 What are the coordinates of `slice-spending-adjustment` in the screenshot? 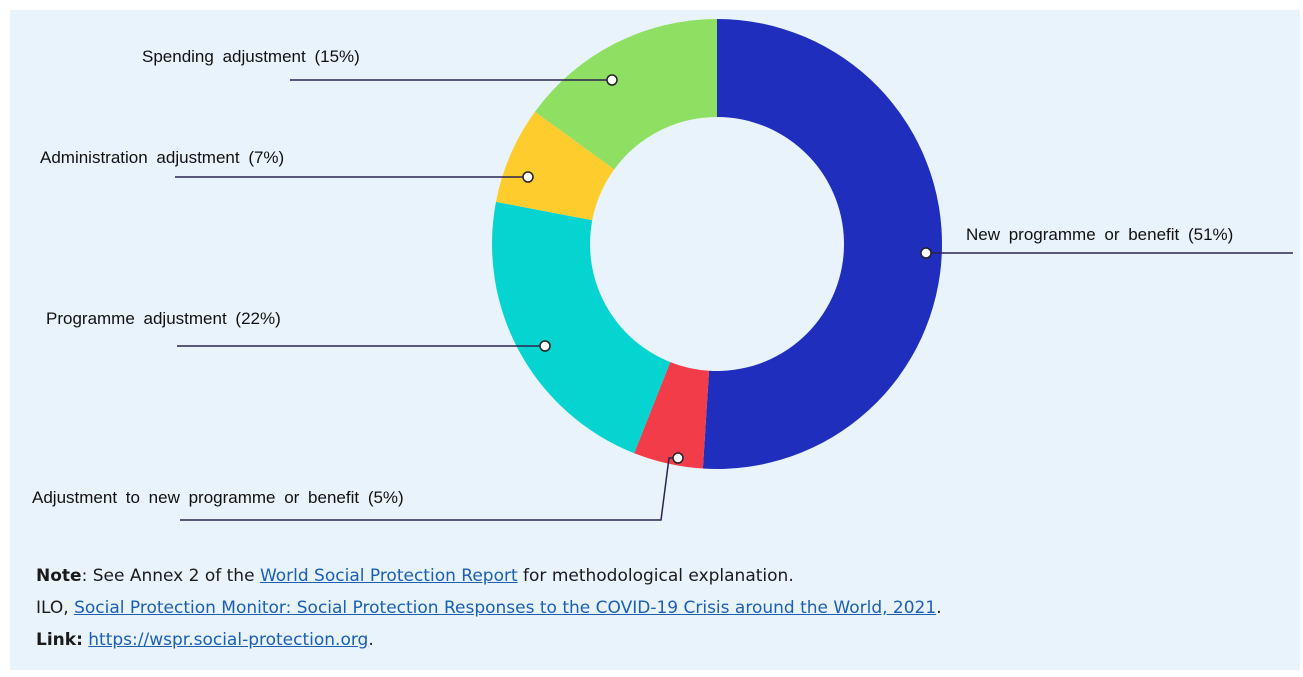 It's located at (625, 94).